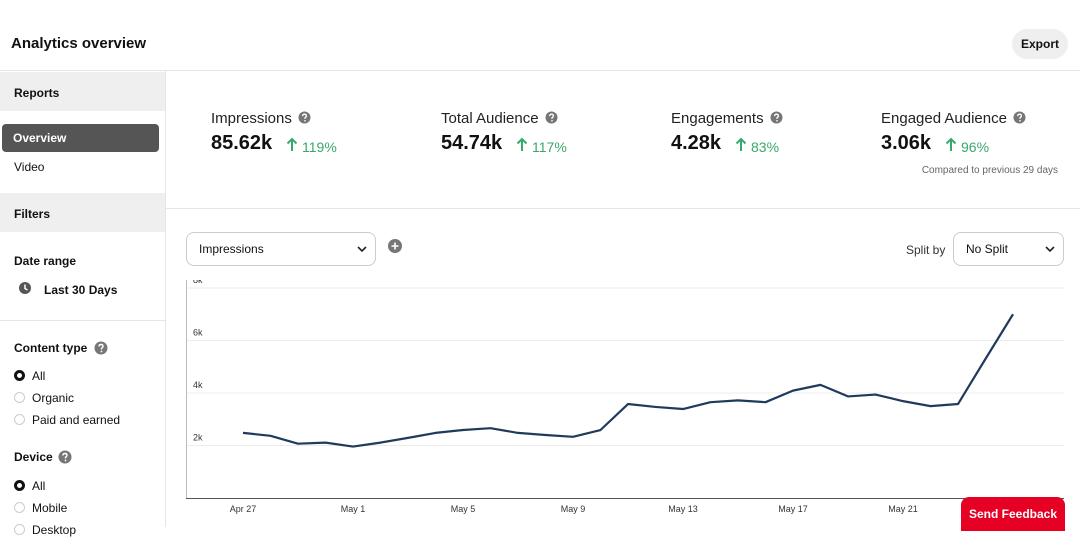  Describe the element at coordinates (198, 438) in the screenshot. I see `y-tick-label: 2k` at that location.